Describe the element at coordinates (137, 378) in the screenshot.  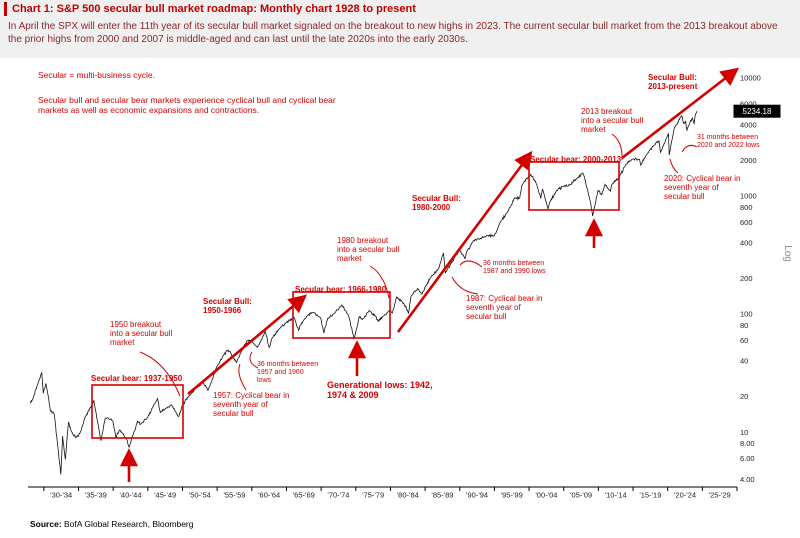
I see `label-secular-bear-1937: Secular bear: 1937-1950` at that location.